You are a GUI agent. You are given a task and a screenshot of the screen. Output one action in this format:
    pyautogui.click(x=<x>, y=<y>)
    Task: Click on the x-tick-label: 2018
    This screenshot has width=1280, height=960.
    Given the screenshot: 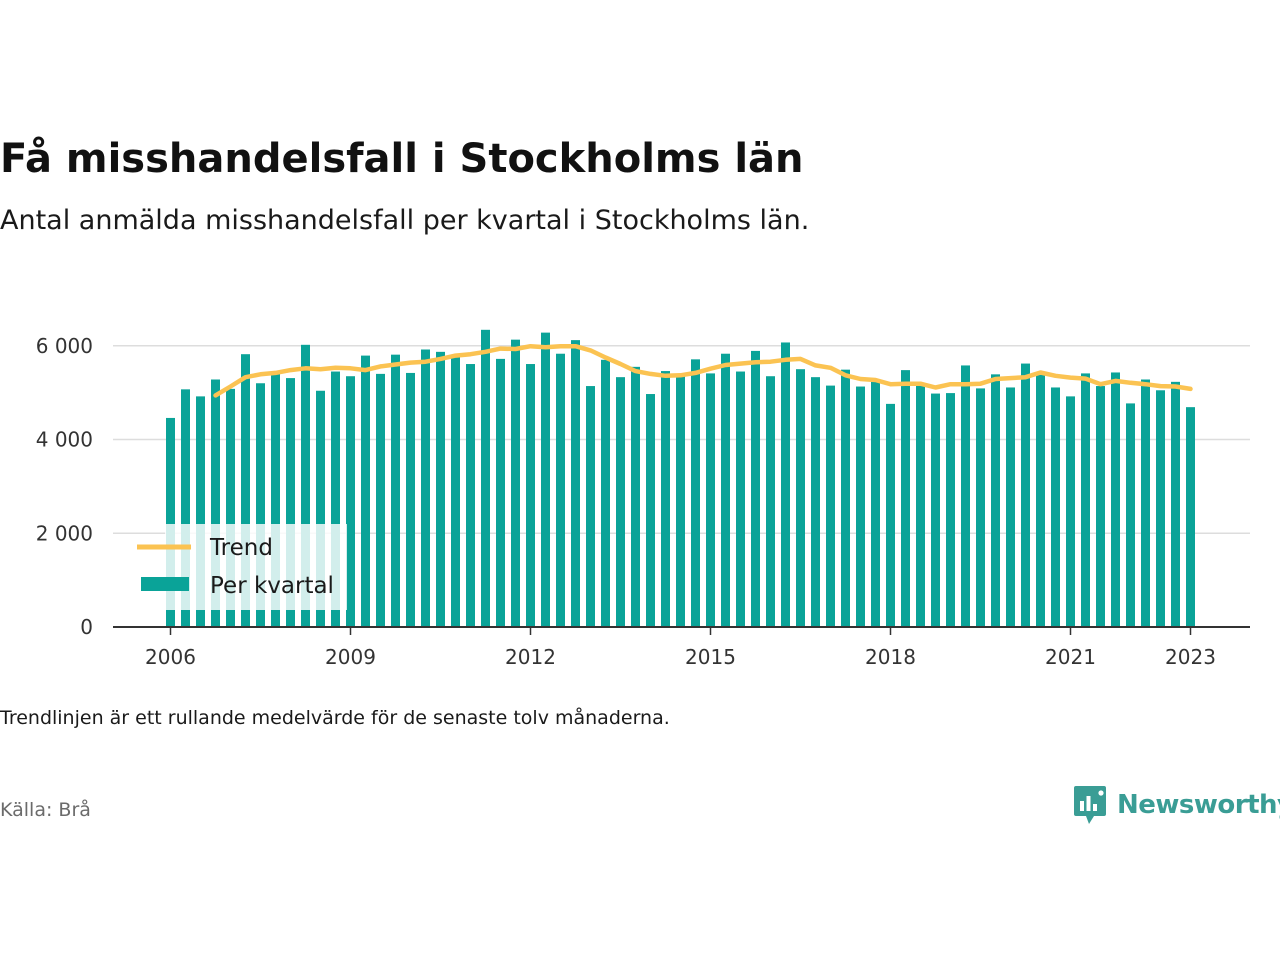 What is the action you would take?
    pyautogui.click(x=890, y=657)
    